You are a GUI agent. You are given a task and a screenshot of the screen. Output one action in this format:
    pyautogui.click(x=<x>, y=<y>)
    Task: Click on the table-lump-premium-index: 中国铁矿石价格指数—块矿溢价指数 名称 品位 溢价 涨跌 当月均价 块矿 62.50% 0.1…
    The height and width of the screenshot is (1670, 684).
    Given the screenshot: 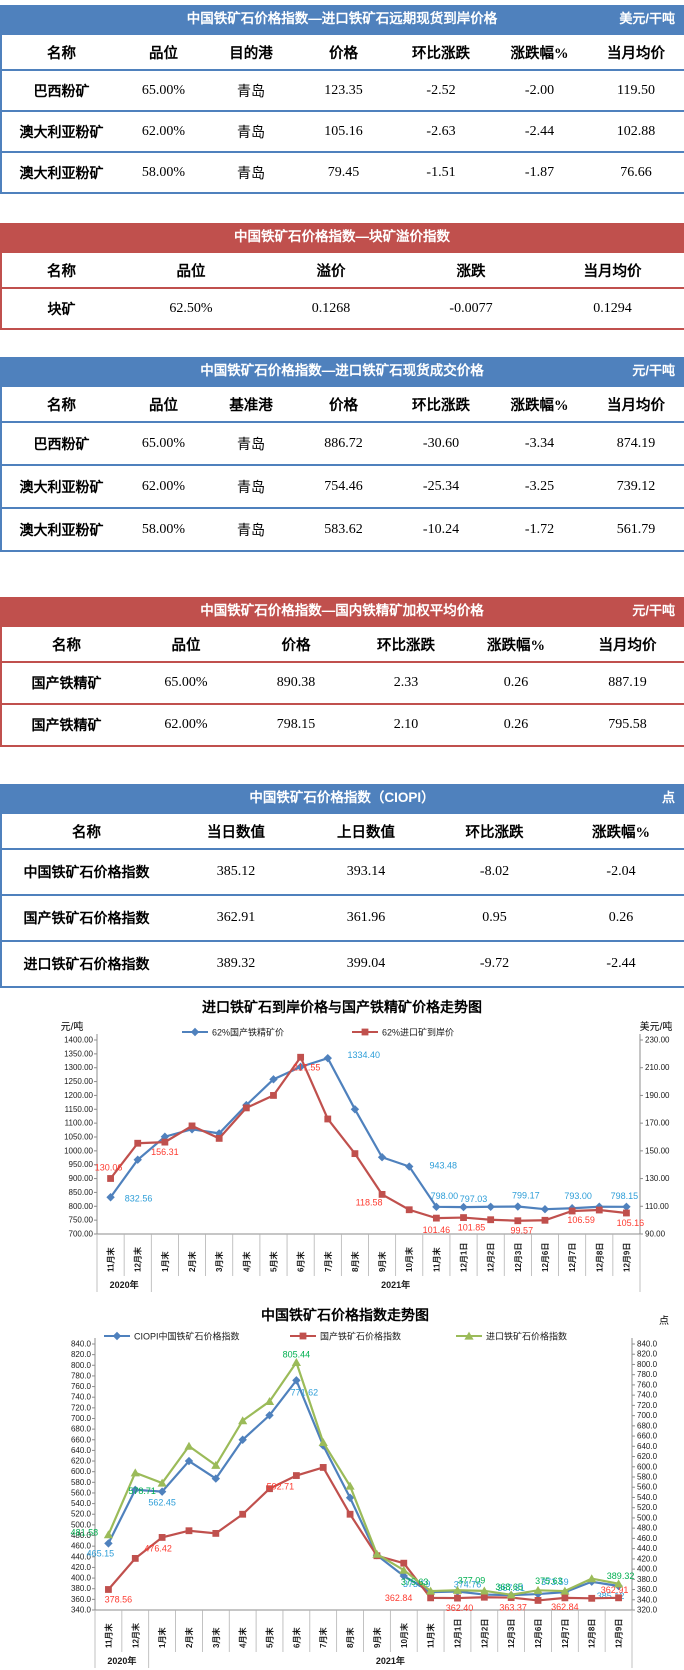 What is the action you would take?
    pyautogui.click(x=342, y=276)
    